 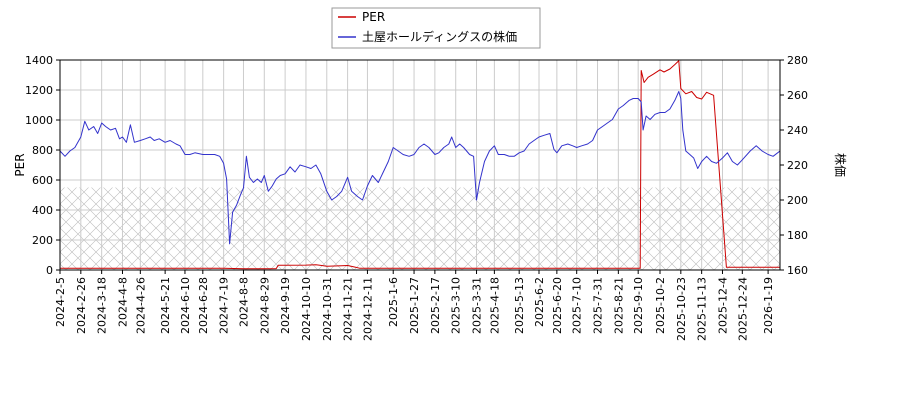 What do you see at coordinates (797, 130) in the screenshot?
I see `right-tick-label: 240` at bounding box center [797, 130].